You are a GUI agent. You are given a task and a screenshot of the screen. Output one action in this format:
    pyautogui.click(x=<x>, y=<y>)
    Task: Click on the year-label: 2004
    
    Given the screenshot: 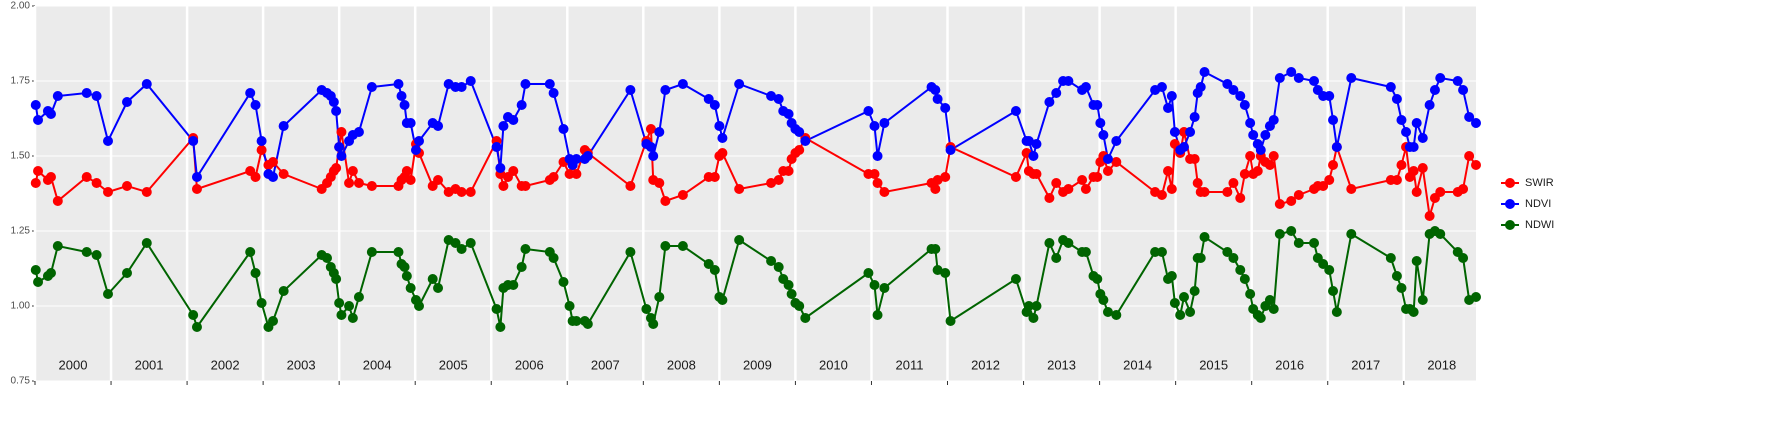 What is the action you would take?
    pyautogui.click(x=377, y=364)
    